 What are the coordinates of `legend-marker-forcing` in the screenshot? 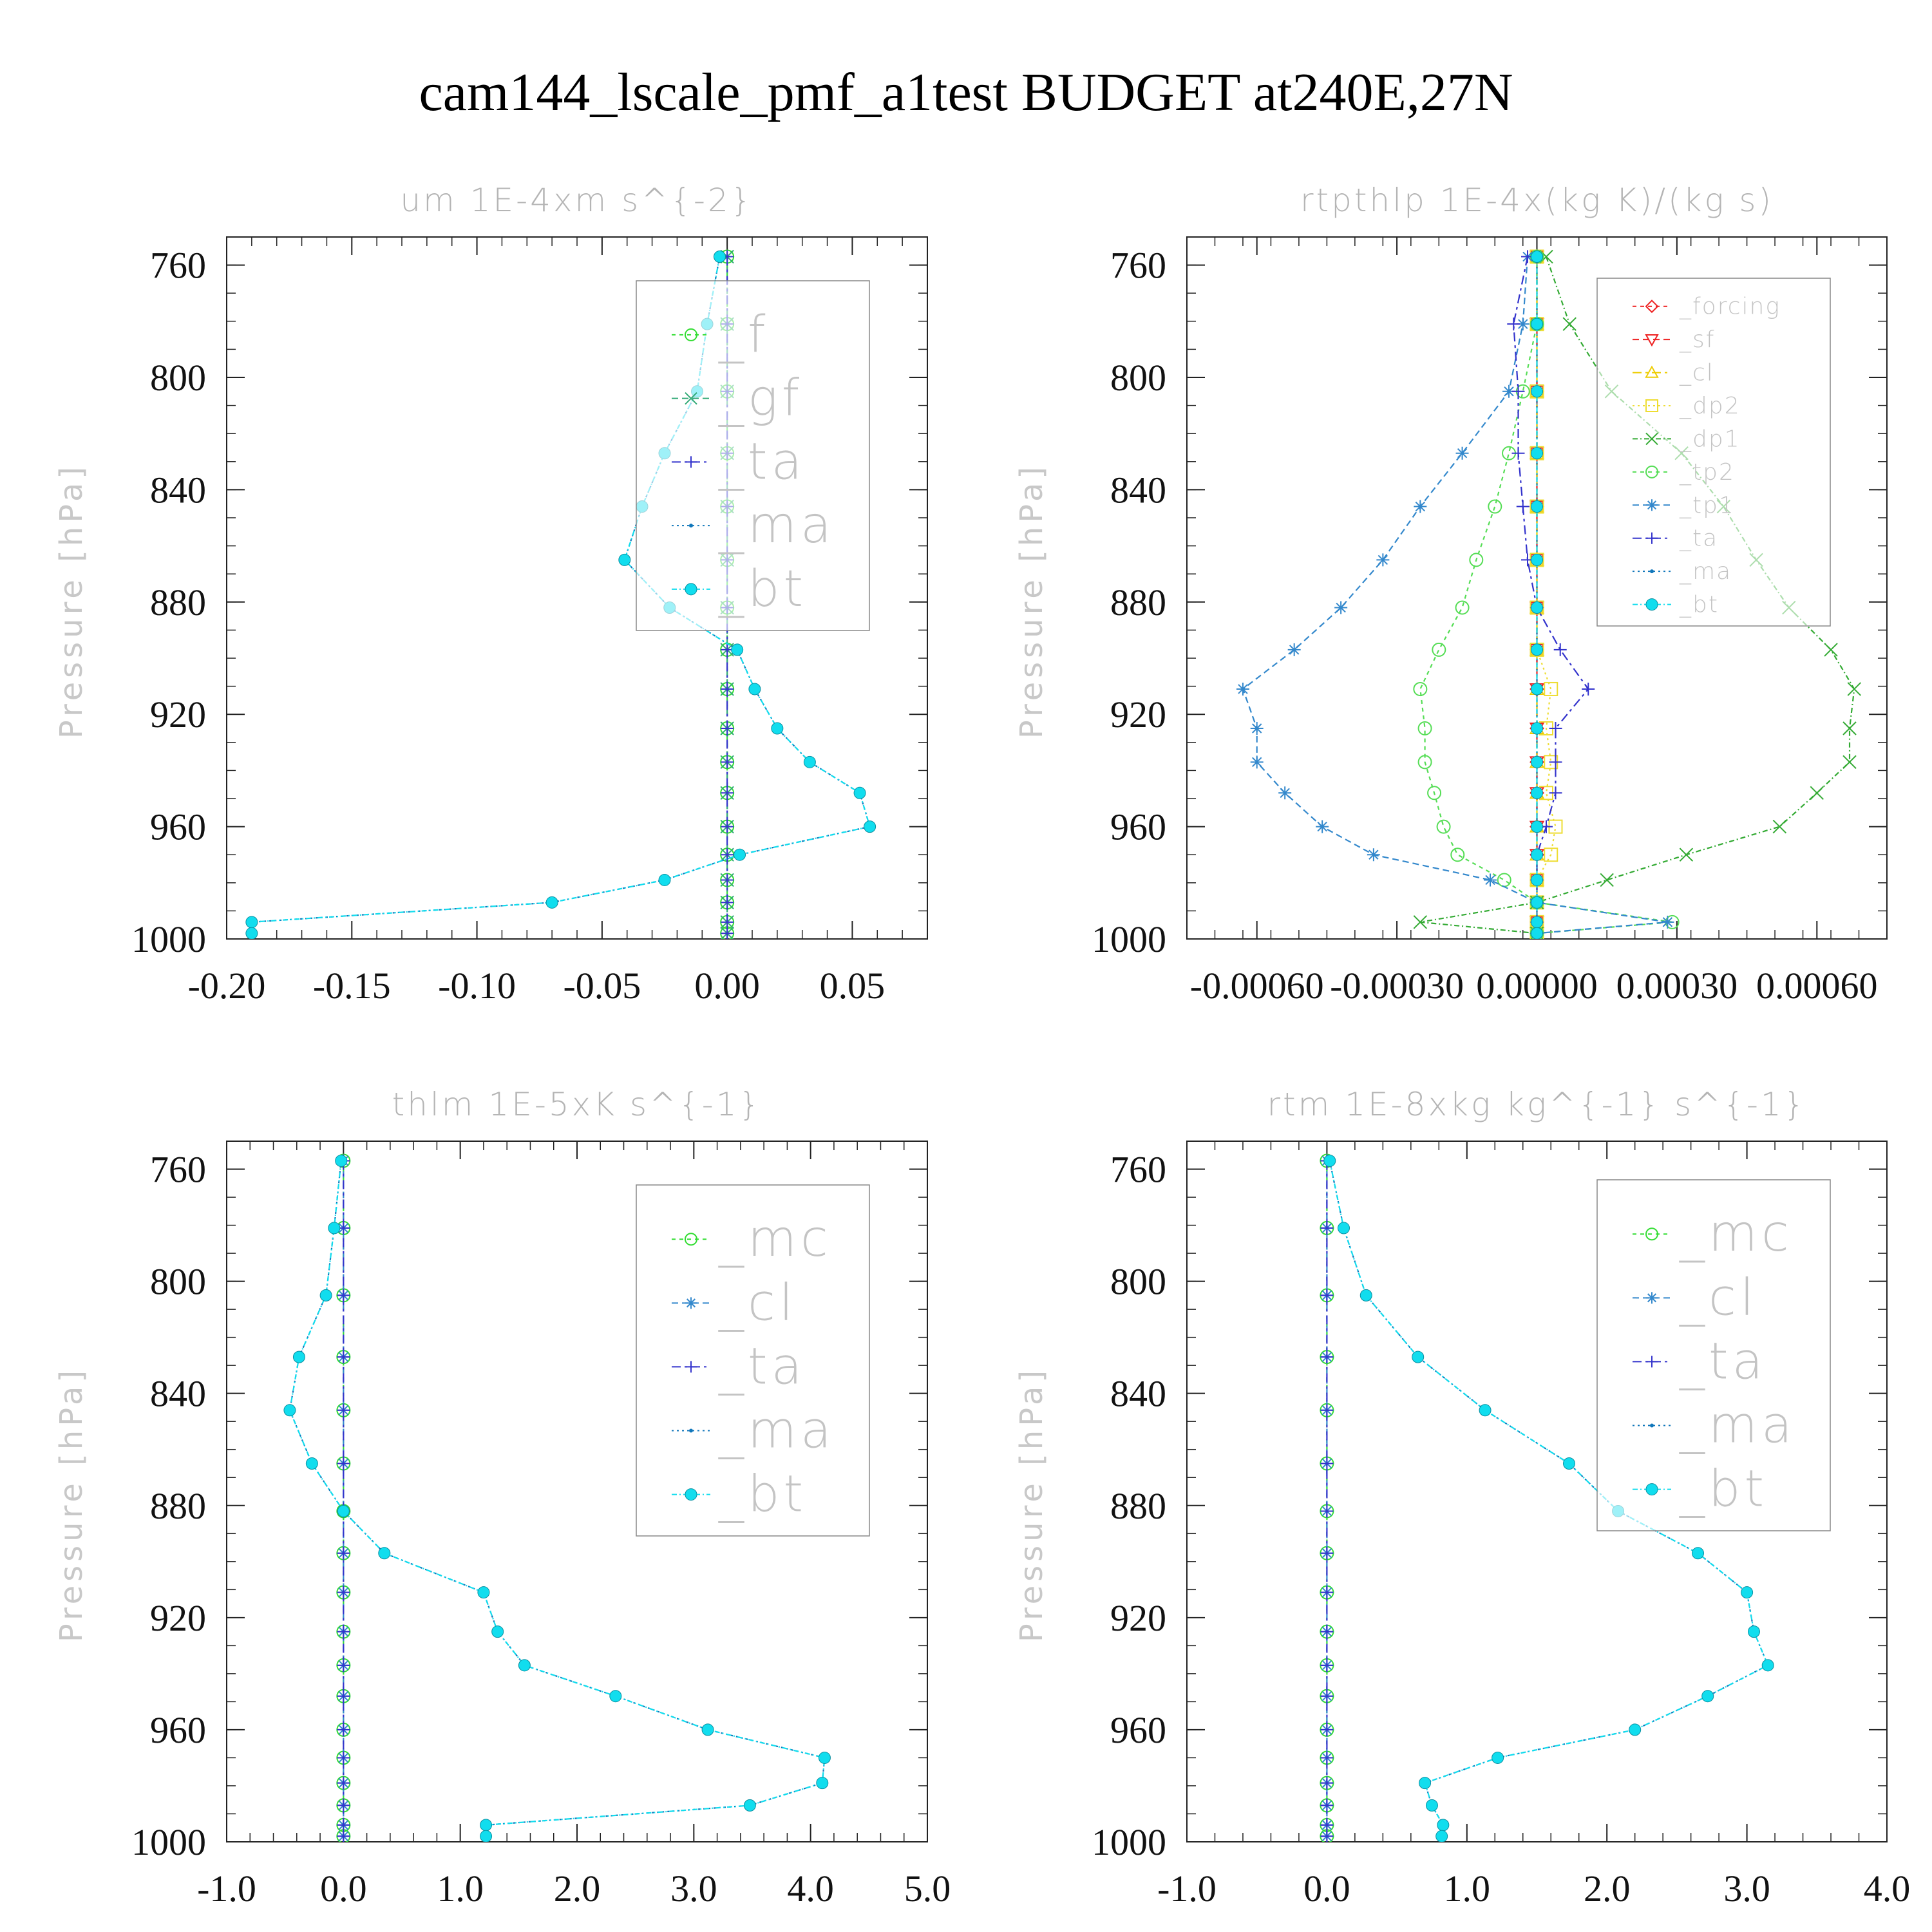 It's located at (1652, 306).